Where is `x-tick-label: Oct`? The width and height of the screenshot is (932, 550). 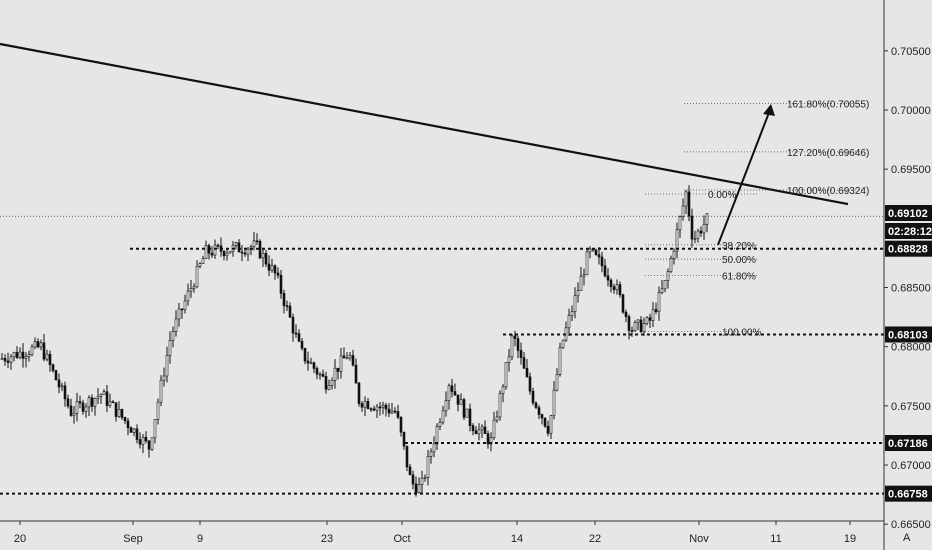
x-tick-label: Oct is located at coordinates (401, 539).